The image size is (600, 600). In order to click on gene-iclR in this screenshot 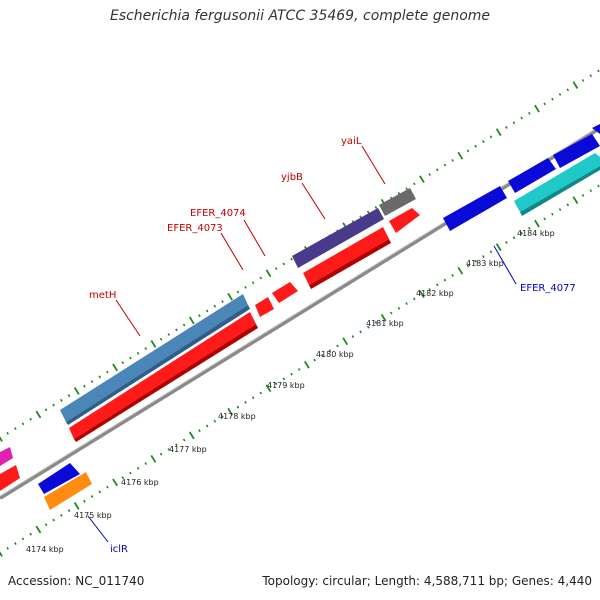, I will do `click(68, 491)`.